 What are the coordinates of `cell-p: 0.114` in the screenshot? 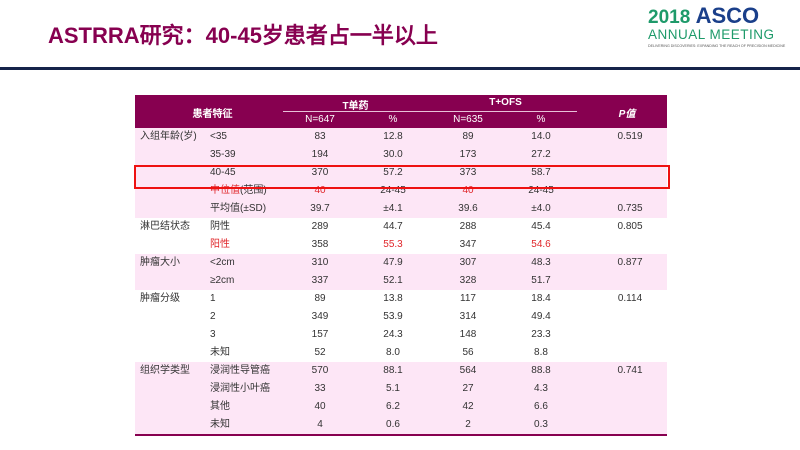 It's located at (630, 298).